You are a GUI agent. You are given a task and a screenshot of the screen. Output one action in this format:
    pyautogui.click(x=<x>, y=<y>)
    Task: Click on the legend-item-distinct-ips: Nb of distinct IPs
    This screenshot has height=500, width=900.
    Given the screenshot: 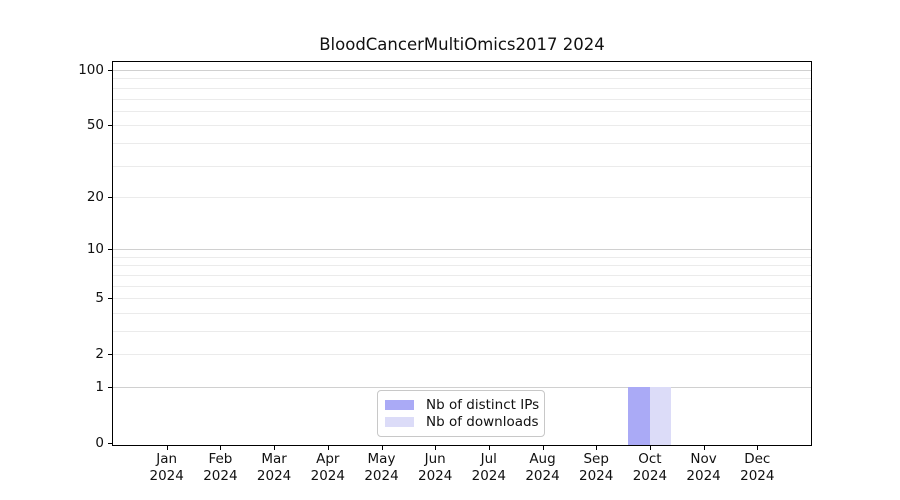 What is the action you would take?
    pyautogui.click(x=462, y=404)
    